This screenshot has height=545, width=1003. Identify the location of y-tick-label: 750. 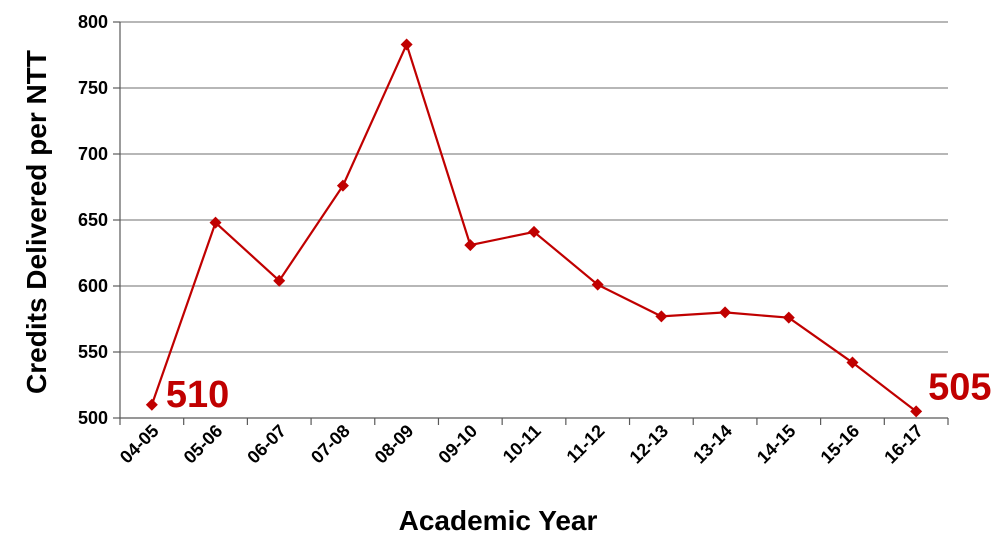
(93, 88).